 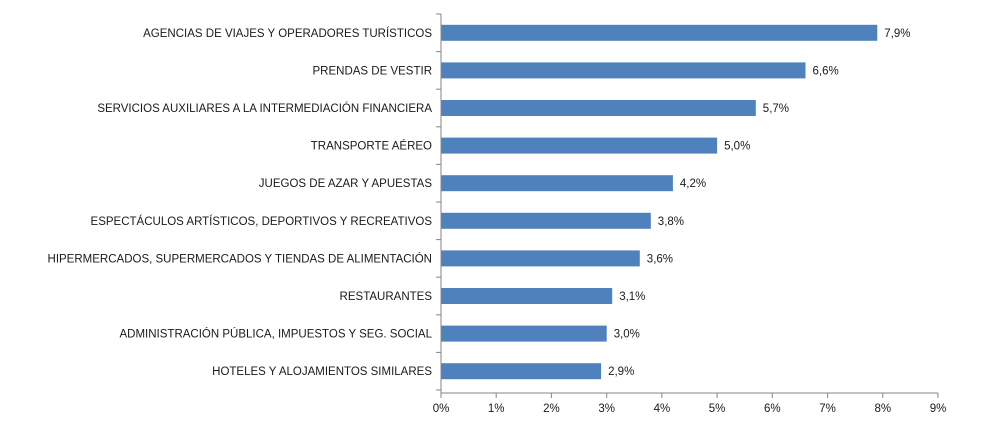 What do you see at coordinates (660, 259) in the screenshot?
I see `value-label: 3,6%` at bounding box center [660, 259].